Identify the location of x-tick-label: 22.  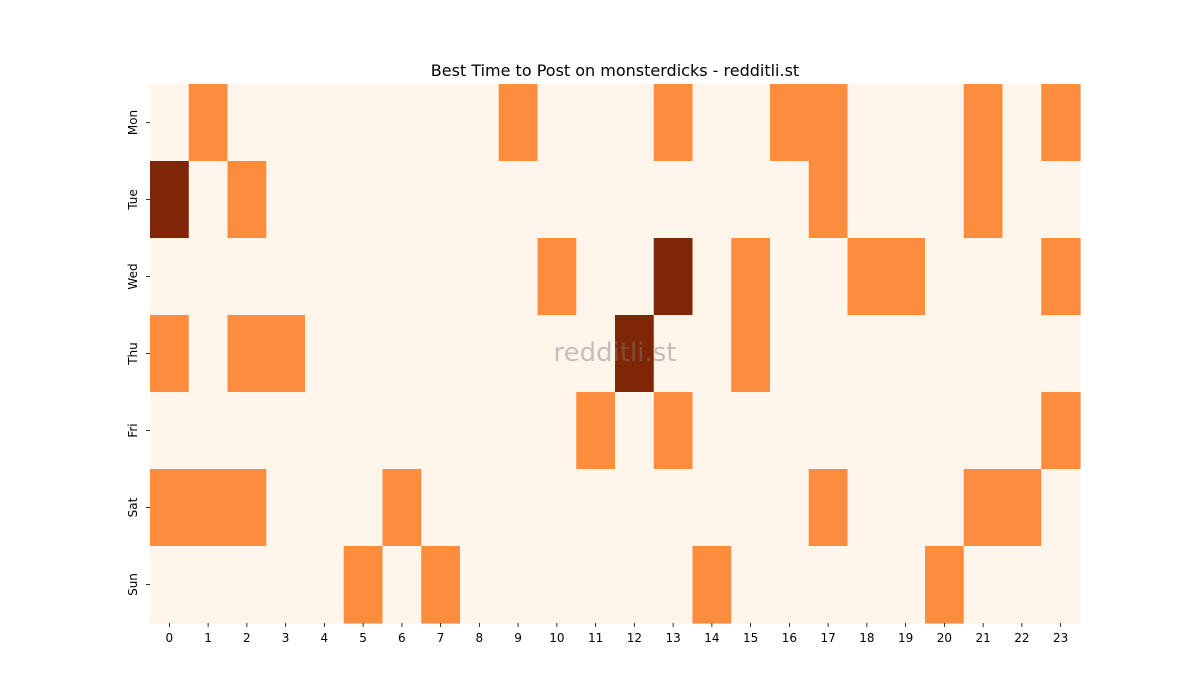
(1021, 638).